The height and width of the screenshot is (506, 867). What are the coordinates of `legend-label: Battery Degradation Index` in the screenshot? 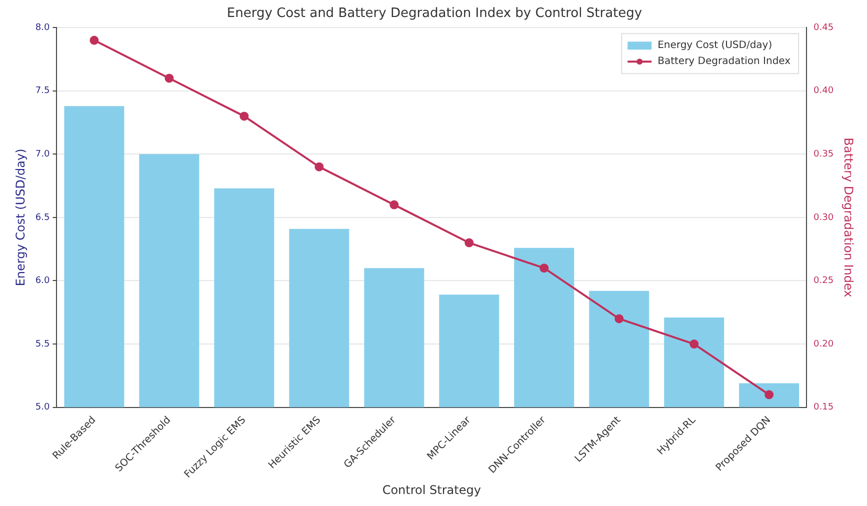 It's located at (724, 62).